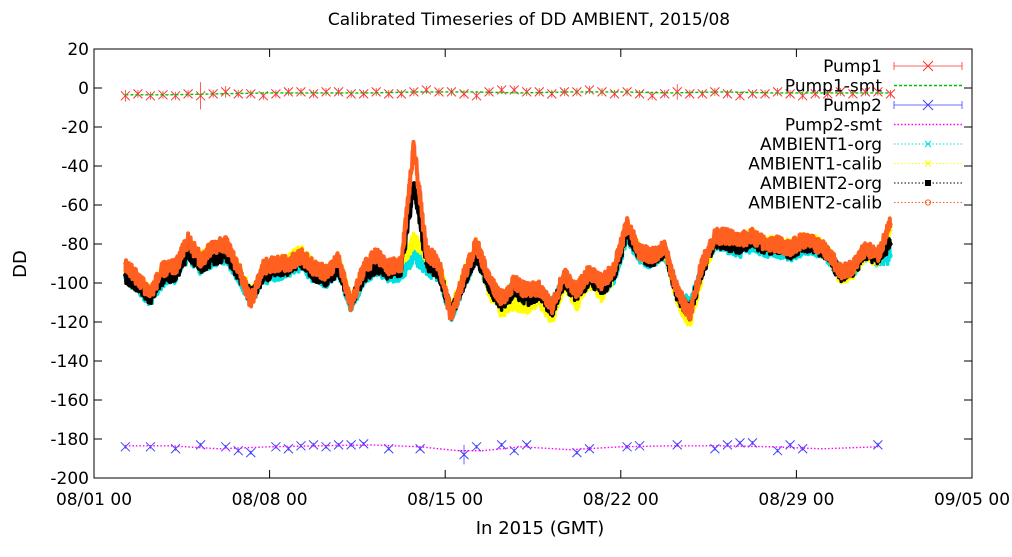  I want to click on y-tick-label: 20, so click(78, 50).